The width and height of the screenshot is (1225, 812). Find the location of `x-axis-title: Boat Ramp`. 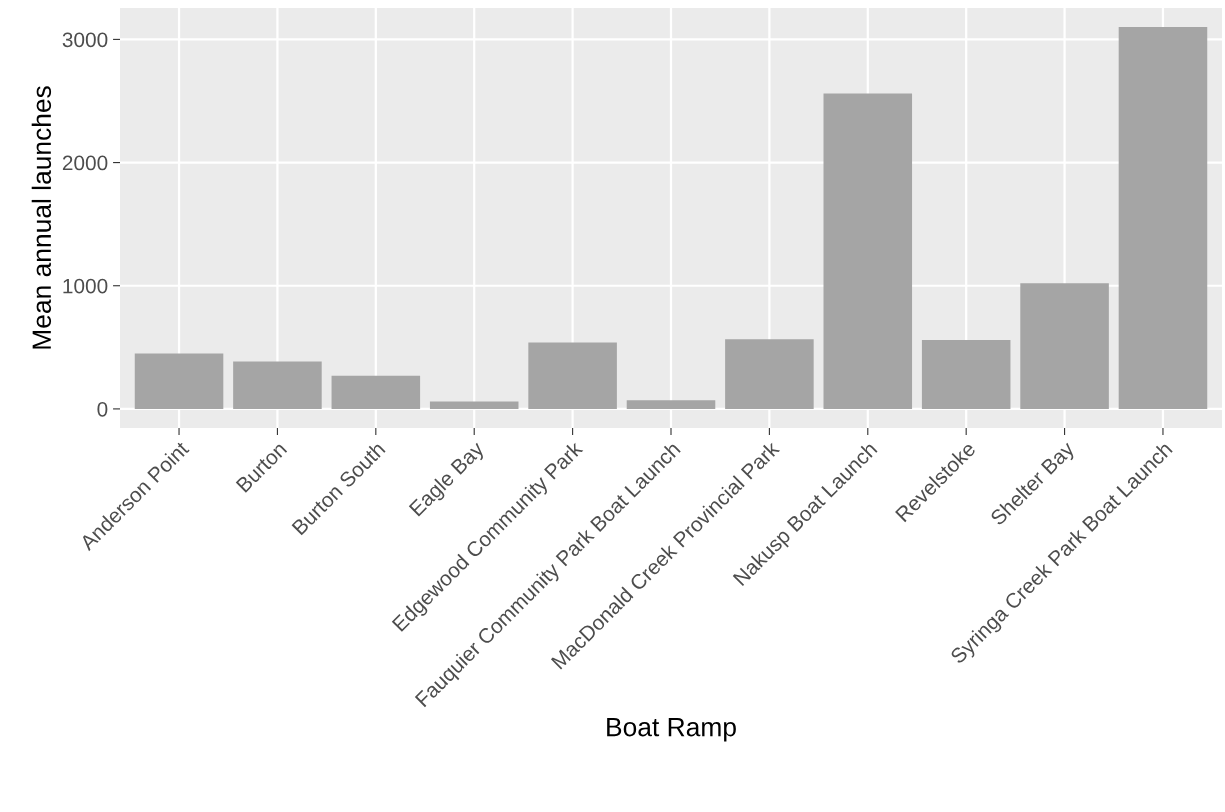

x-axis-title: Boat Ramp is located at coordinates (671, 729).